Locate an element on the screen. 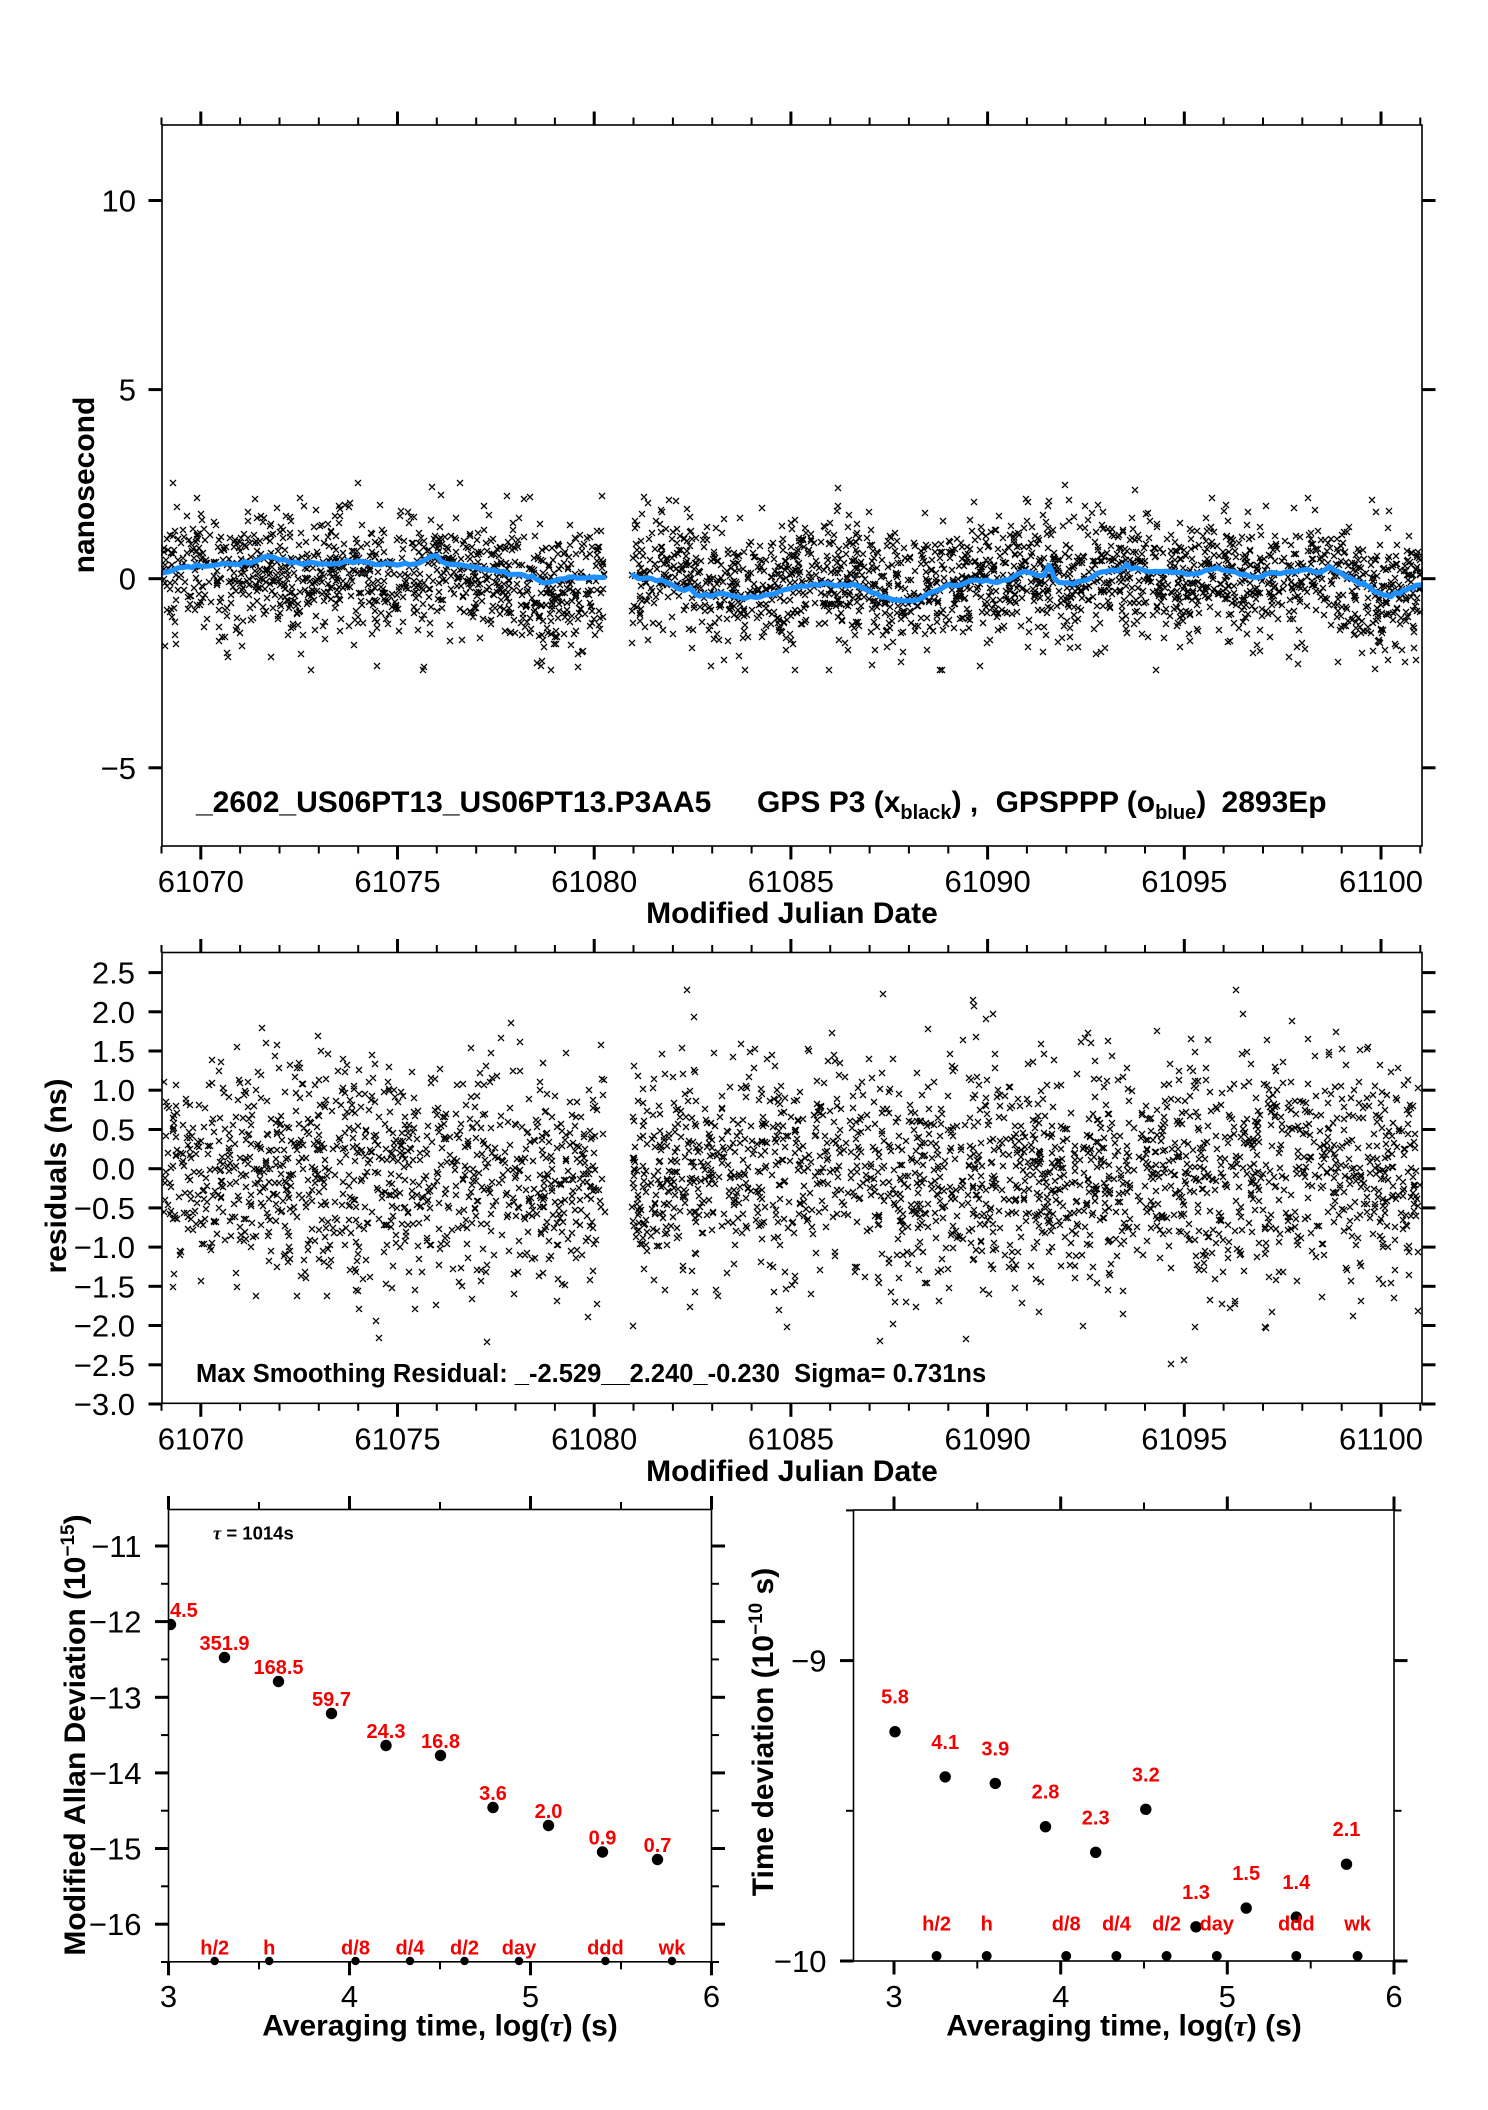 The image size is (1488, 2110). svg-text: −5 is located at coordinates (118, 768).